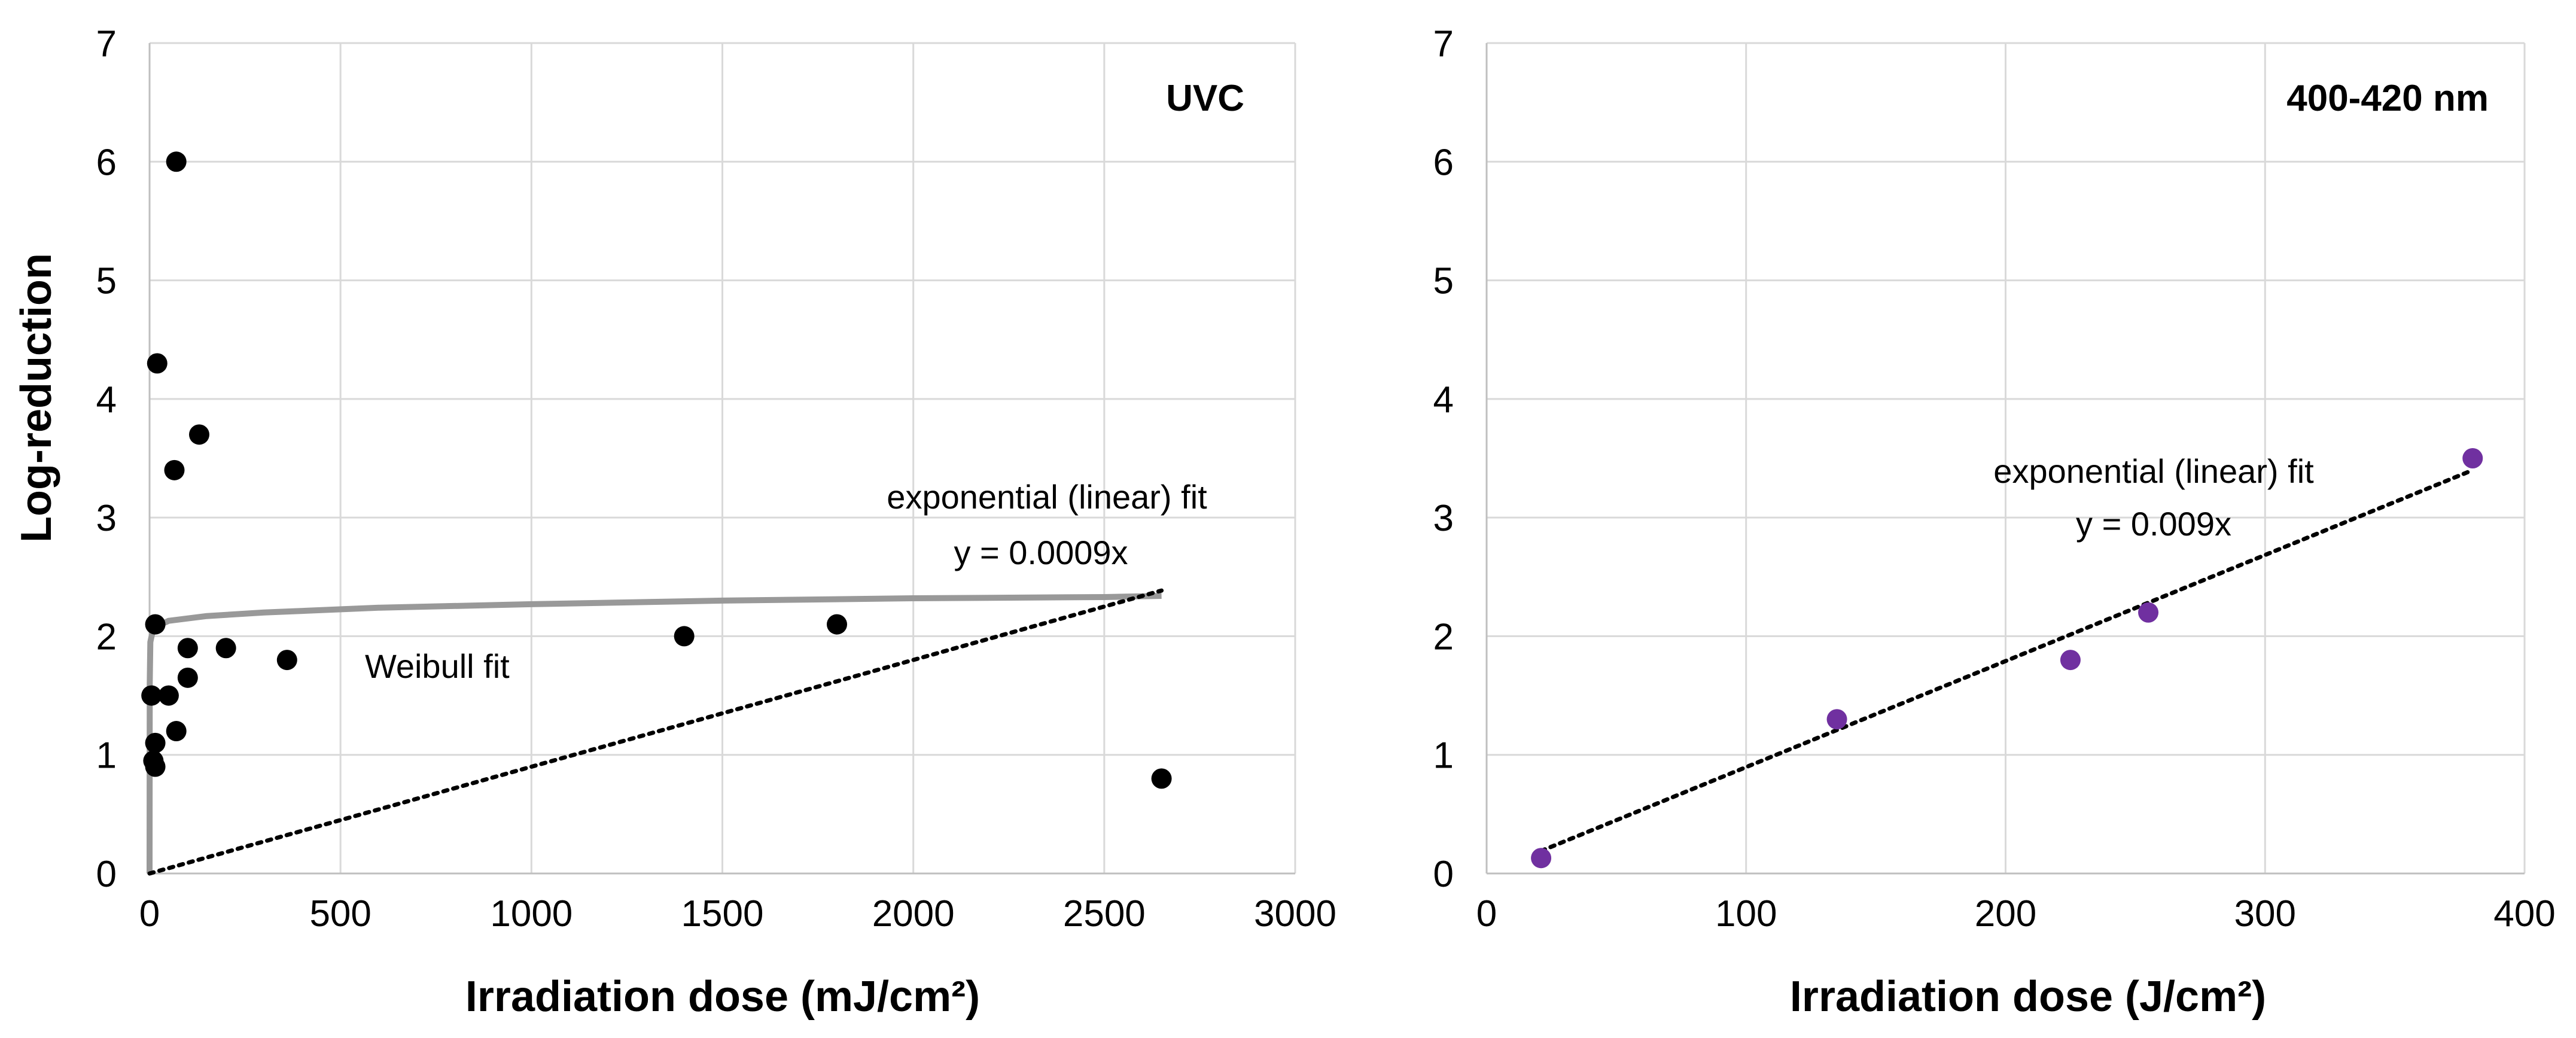  What do you see at coordinates (1047, 497) in the screenshot?
I see `left-linear-fit-label: exponential (linear) fit` at bounding box center [1047, 497].